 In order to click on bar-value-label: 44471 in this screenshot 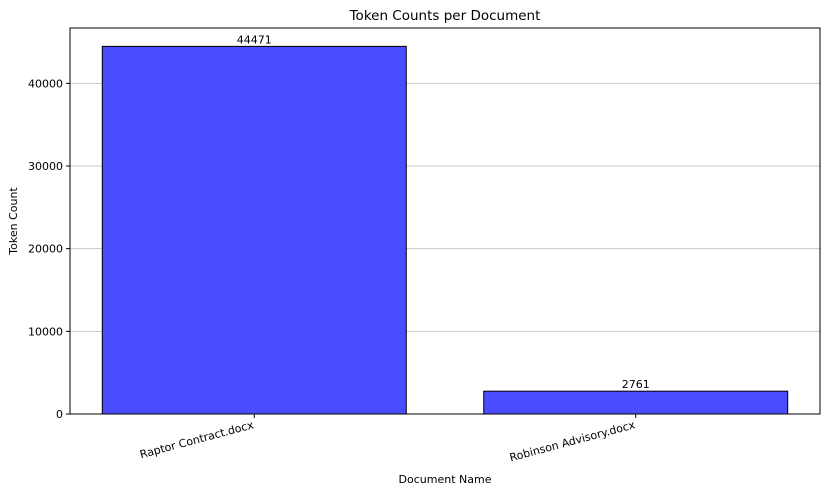, I will do `click(254, 39)`.